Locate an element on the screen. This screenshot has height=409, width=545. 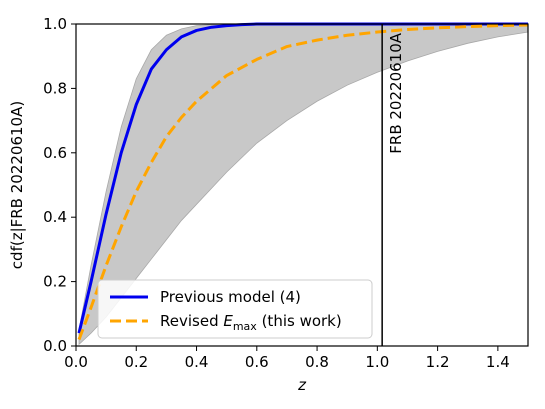
y-axis-label: cdf(z|FRB 20220610A) is located at coordinates (17, 185).